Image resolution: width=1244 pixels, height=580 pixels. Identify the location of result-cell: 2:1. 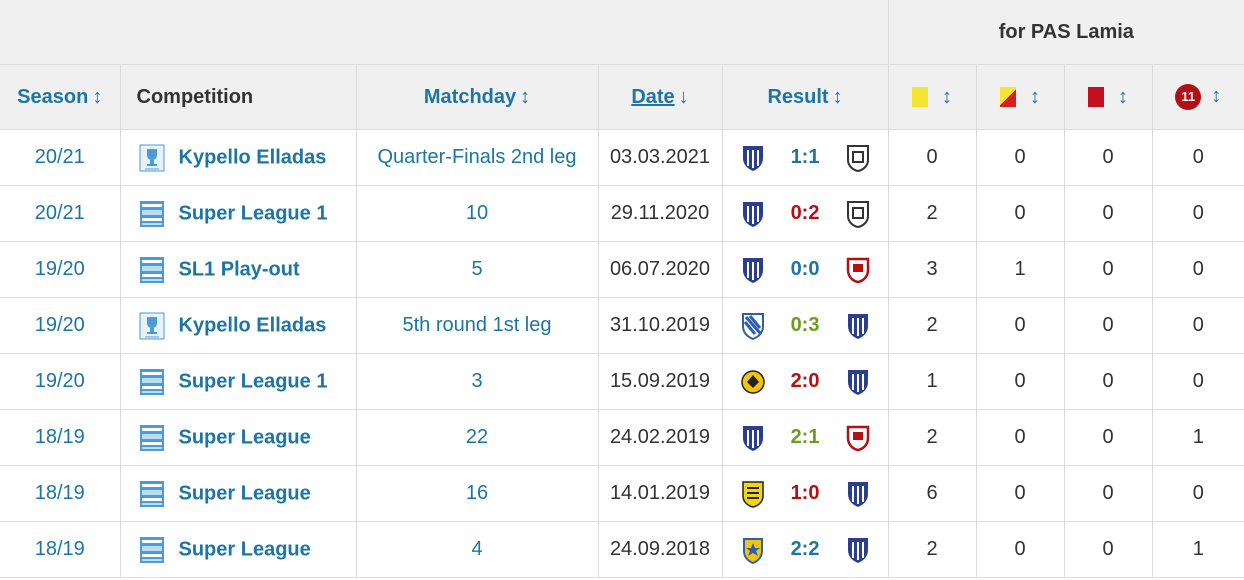
(805, 437).